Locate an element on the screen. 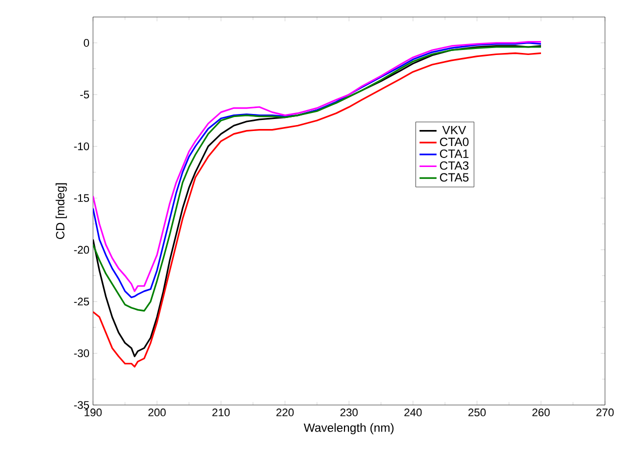  x-axis-title: Wavelength (nm) is located at coordinates (349, 428).